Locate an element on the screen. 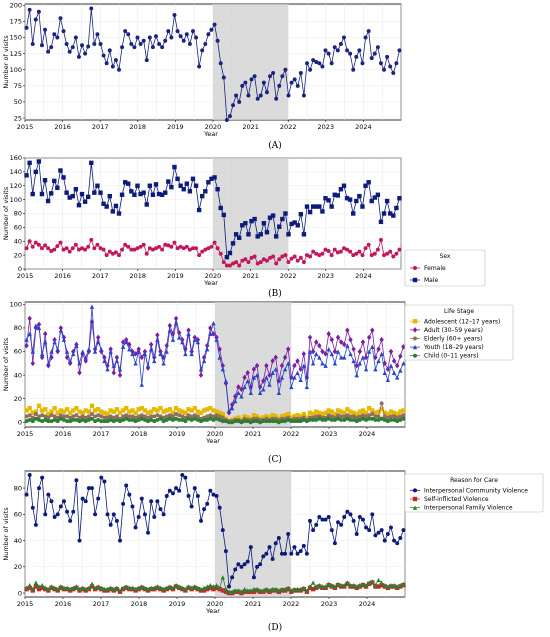 The image size is (550, 637). y-tick-label: 80 is located at coordinates (18, 488).